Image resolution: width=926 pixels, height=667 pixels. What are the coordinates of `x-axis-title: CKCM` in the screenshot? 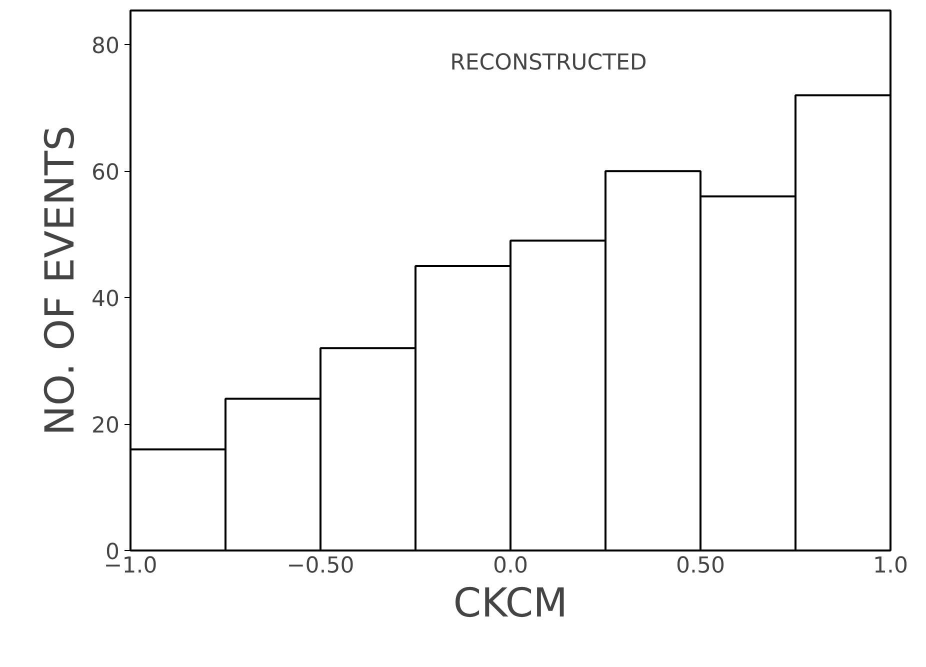 It's located at (510, 603).